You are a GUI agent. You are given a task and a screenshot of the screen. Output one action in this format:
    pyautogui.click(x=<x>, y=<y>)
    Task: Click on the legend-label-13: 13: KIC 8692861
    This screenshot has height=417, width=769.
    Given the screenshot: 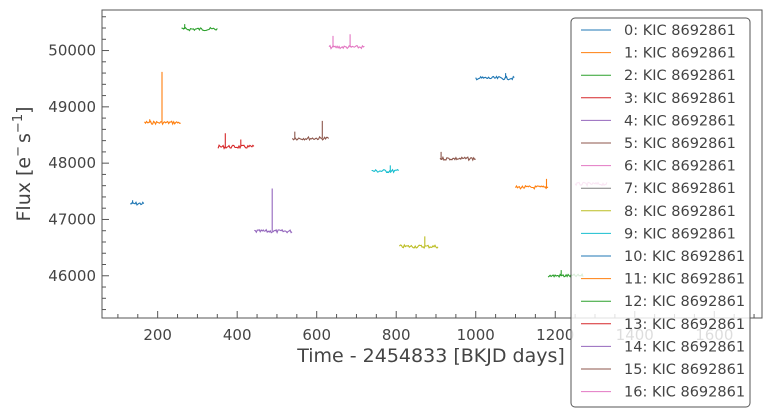 What is the action you would take?
    pyautogui.click(x=684, y=325)
    